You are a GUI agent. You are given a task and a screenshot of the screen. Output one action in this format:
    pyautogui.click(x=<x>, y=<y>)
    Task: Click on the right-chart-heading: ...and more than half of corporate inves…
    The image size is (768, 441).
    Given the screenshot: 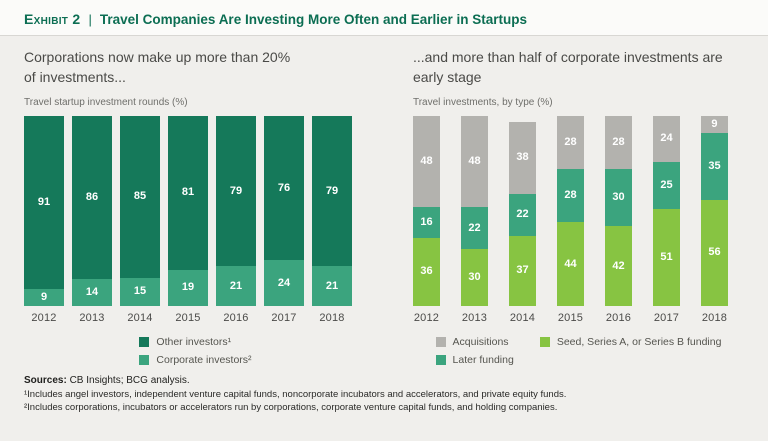 What is the action you would take?
    pyautogui.click(x=567, y=67)
    